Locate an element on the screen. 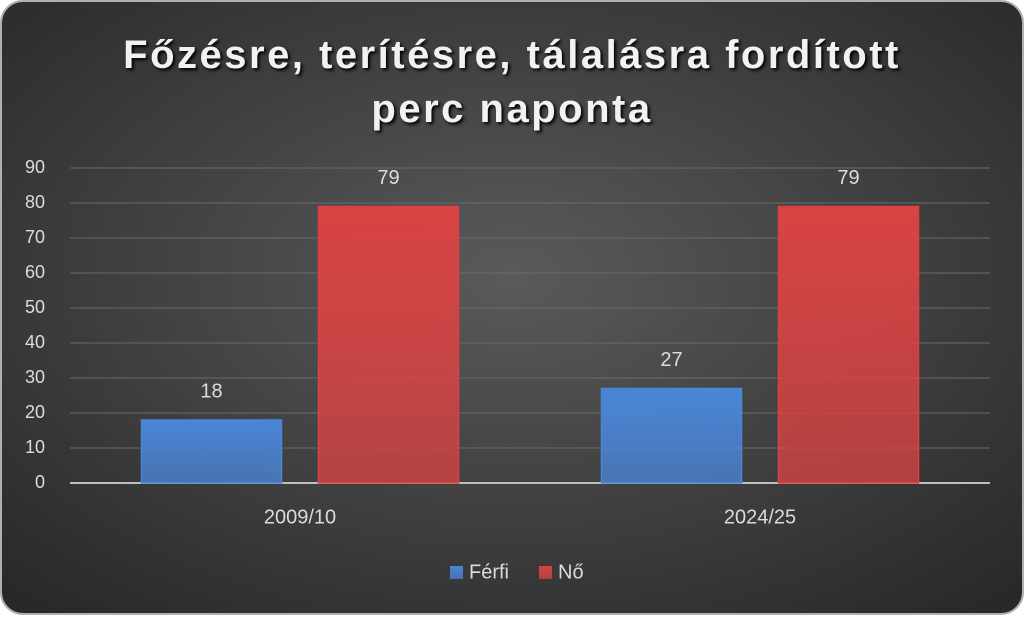 The image size is (1024, 620). y-tick-label: 20 is located at coordinates (35, 412).